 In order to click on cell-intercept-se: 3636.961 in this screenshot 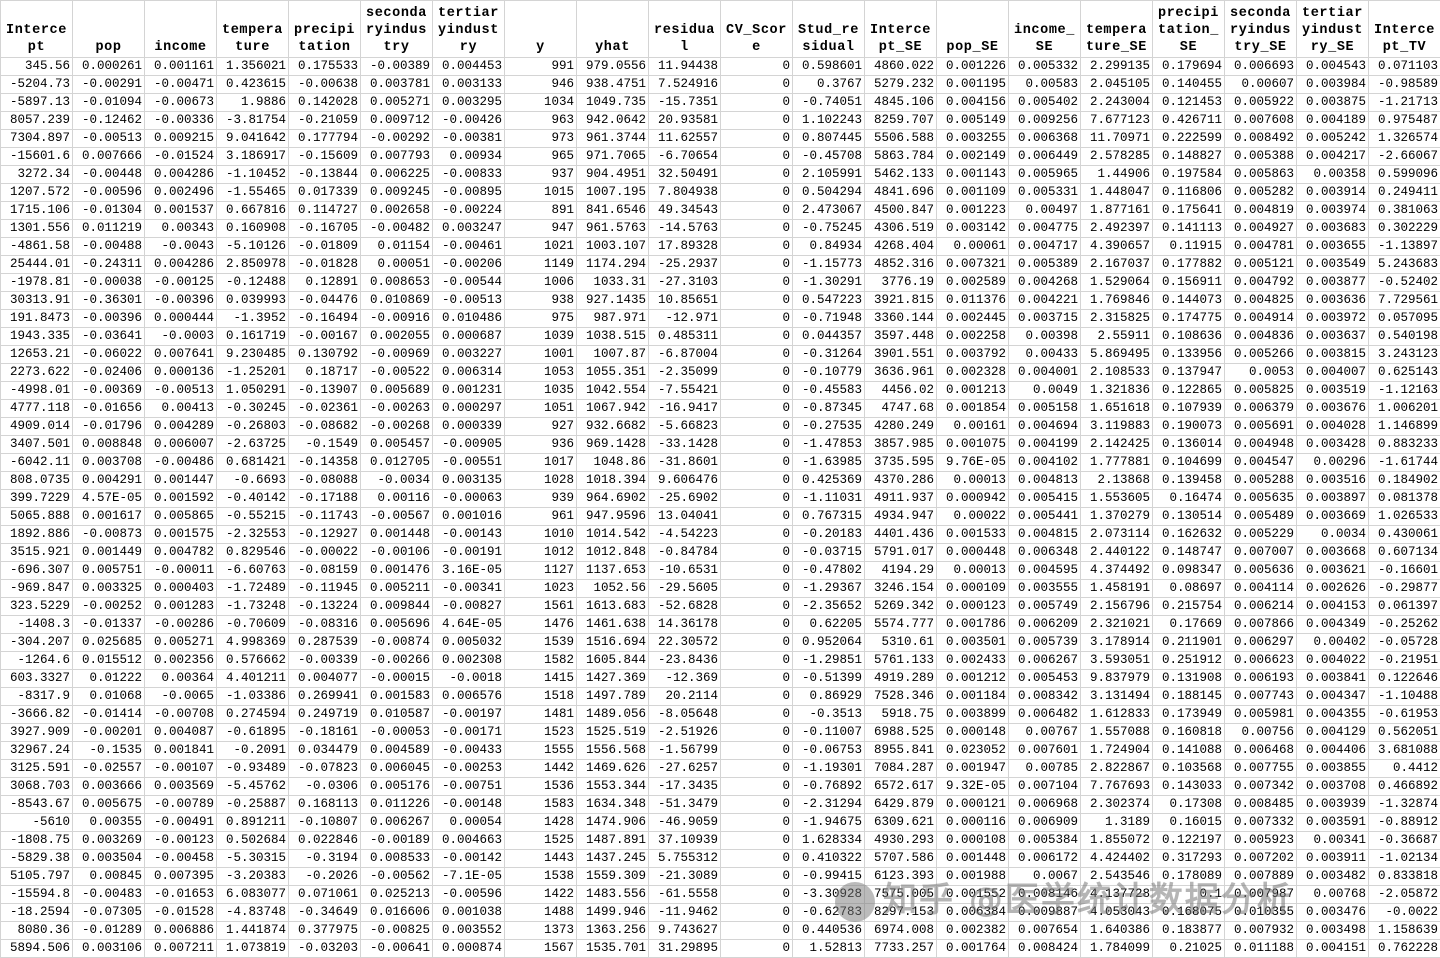, I will do `click(901, 373)`.